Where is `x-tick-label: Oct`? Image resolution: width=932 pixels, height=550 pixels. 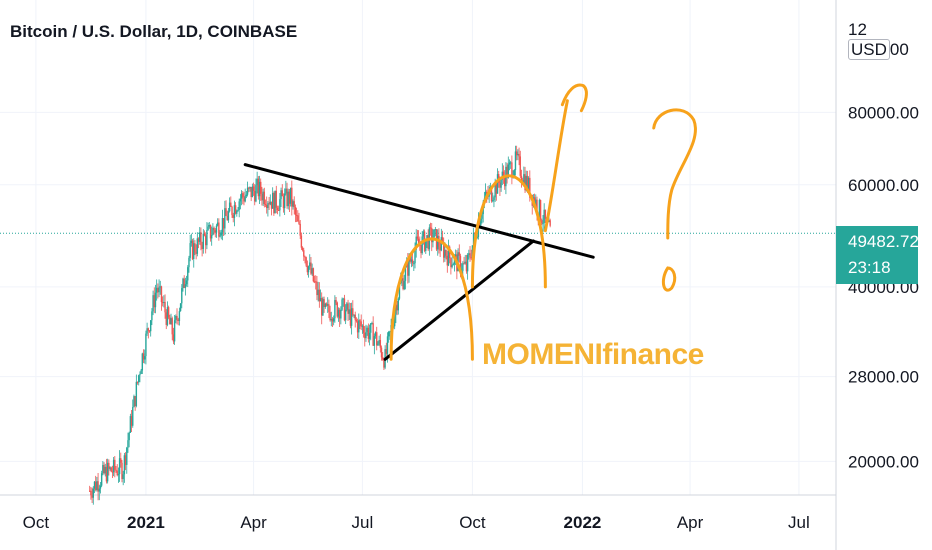 x-tick-label: Oct is located at coordinates (472, 522).